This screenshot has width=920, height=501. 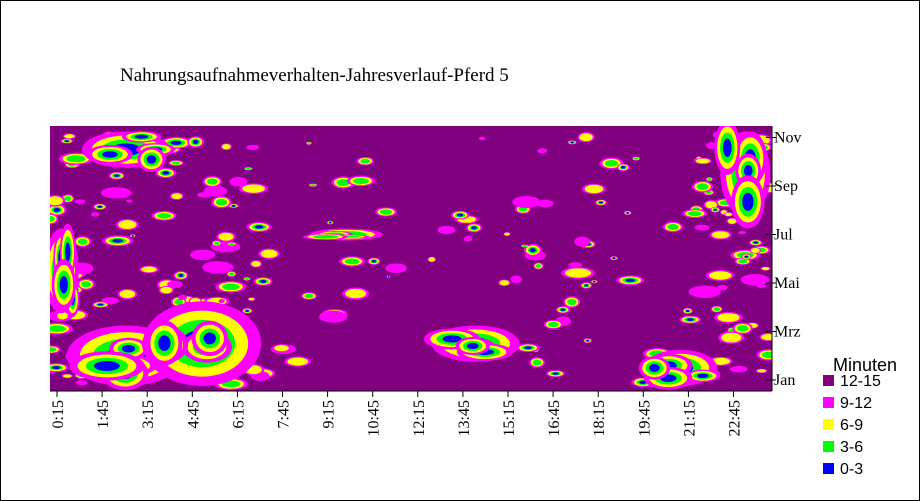 I want to click on y-tick-label: Sep, so click(x=786, y=186).